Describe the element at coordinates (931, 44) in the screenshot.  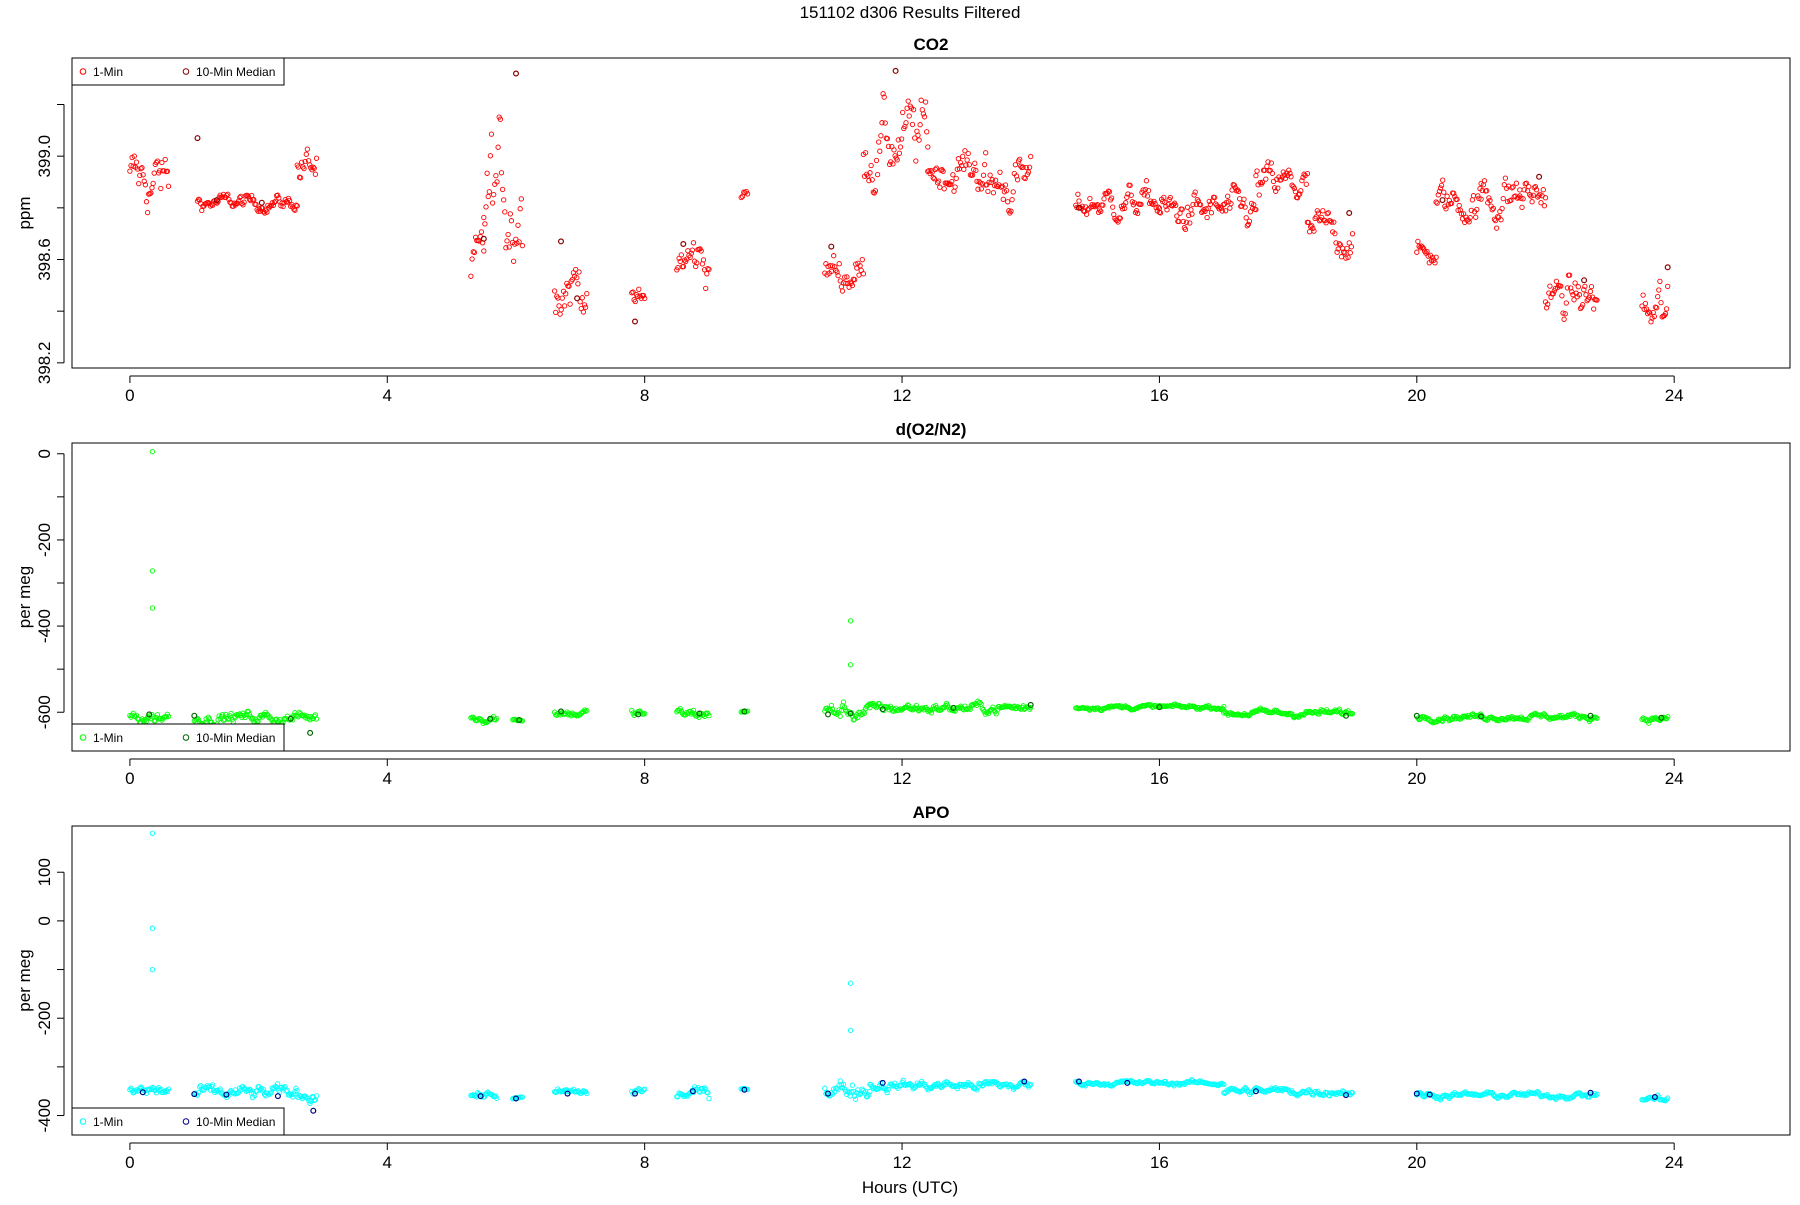
I see `panel-title: CO2` at that location.